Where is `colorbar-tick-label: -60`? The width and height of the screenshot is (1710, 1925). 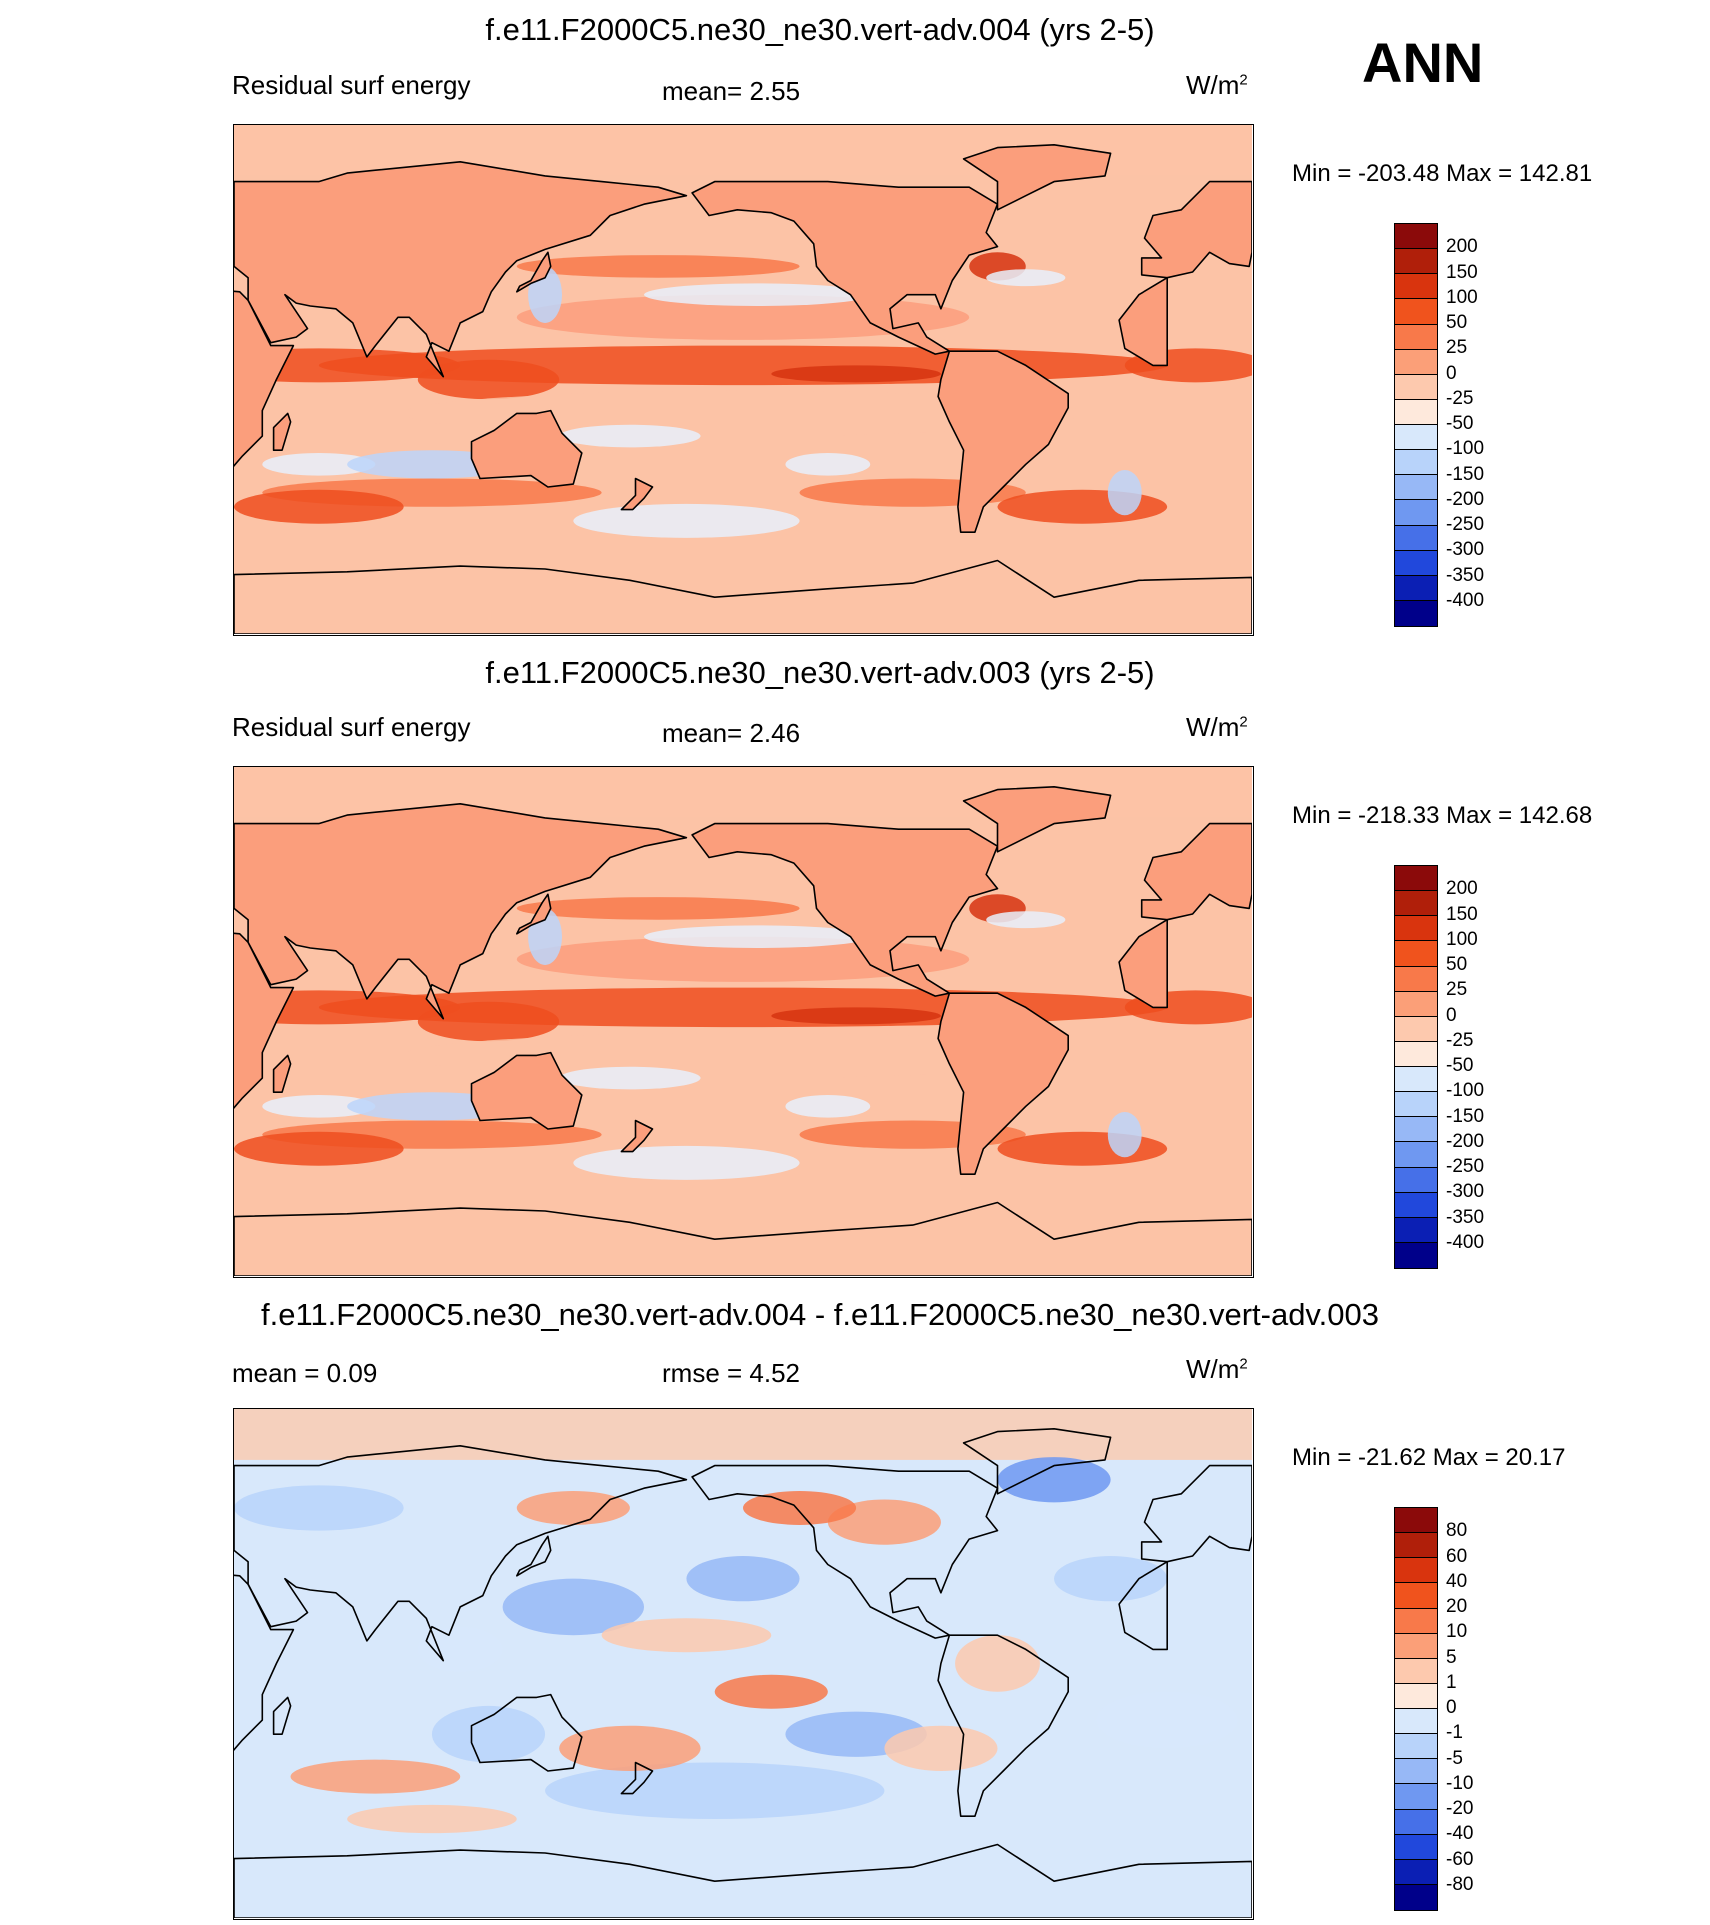 colorbar-tick-label: -60 is located at coordinates (1460, 1859).